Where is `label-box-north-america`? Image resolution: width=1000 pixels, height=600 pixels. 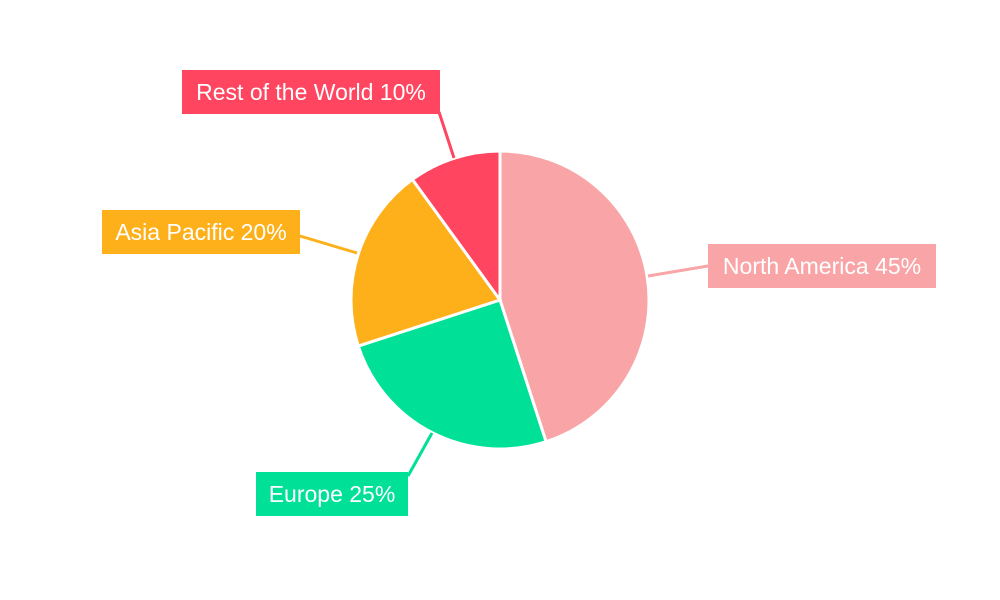 label-box-north-america is located at coordinates (822, 266).